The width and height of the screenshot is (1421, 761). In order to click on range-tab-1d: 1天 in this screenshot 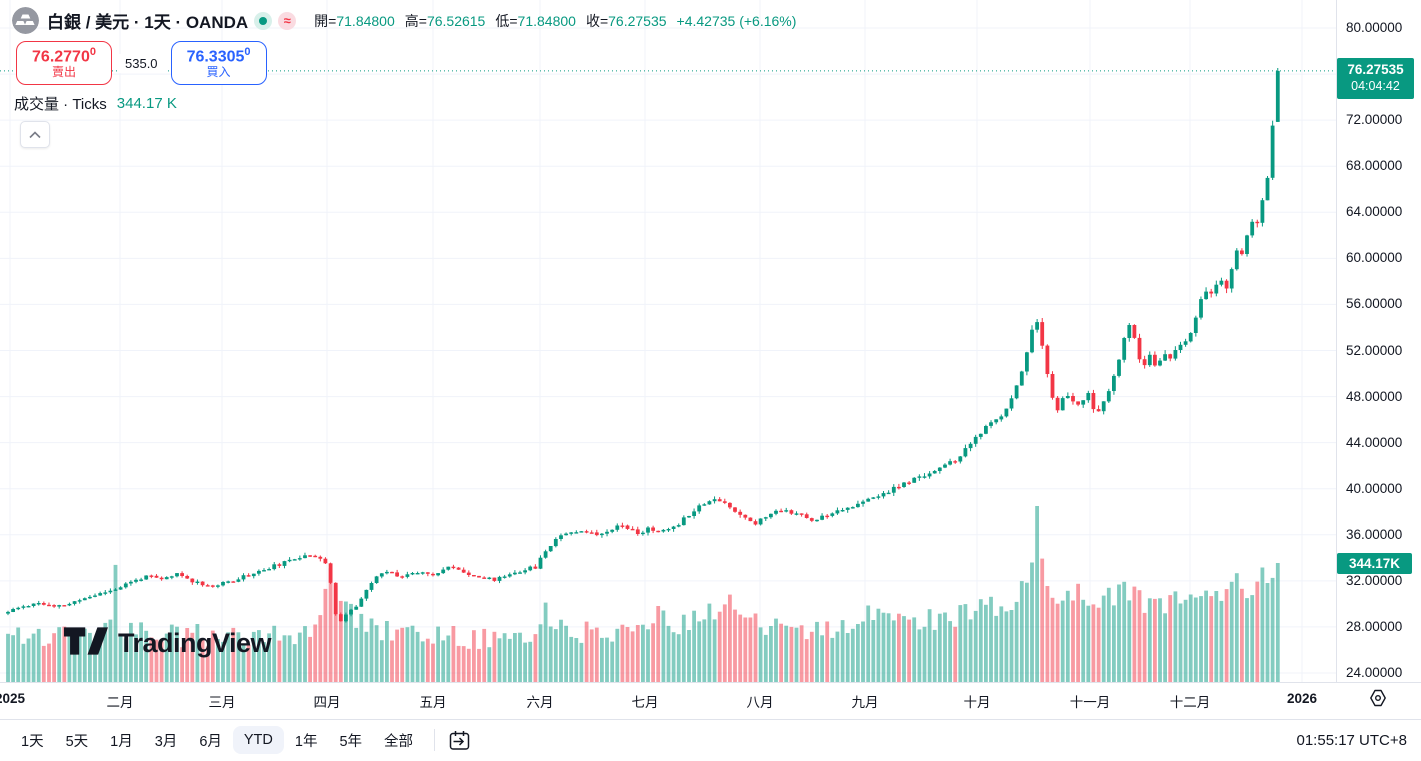, I will do `click(32, 741)`.